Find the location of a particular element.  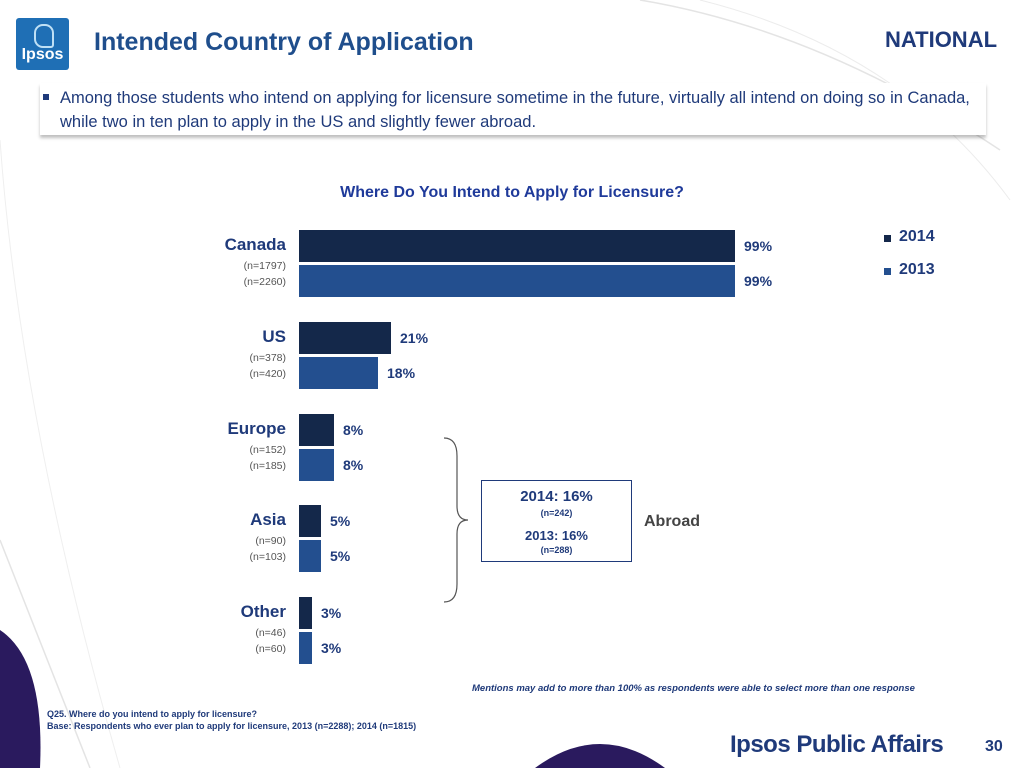

bar-2014-asia is located at coordinates (310, 521).